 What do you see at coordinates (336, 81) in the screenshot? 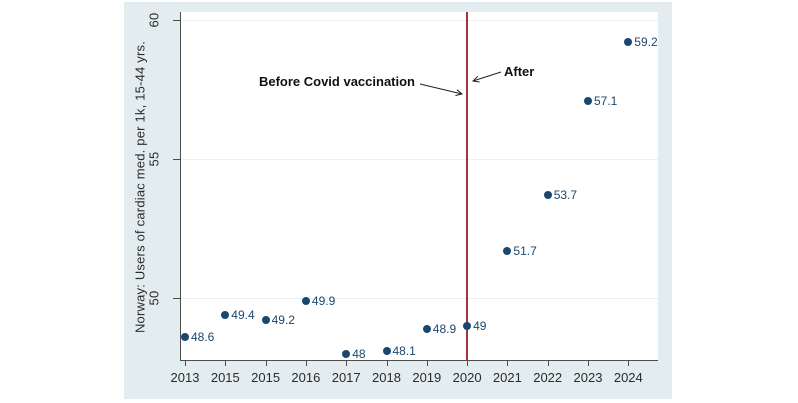
I see `annotation-before-covid-vaccination: Before Covid vaccination` at bounding box center [336, 81].